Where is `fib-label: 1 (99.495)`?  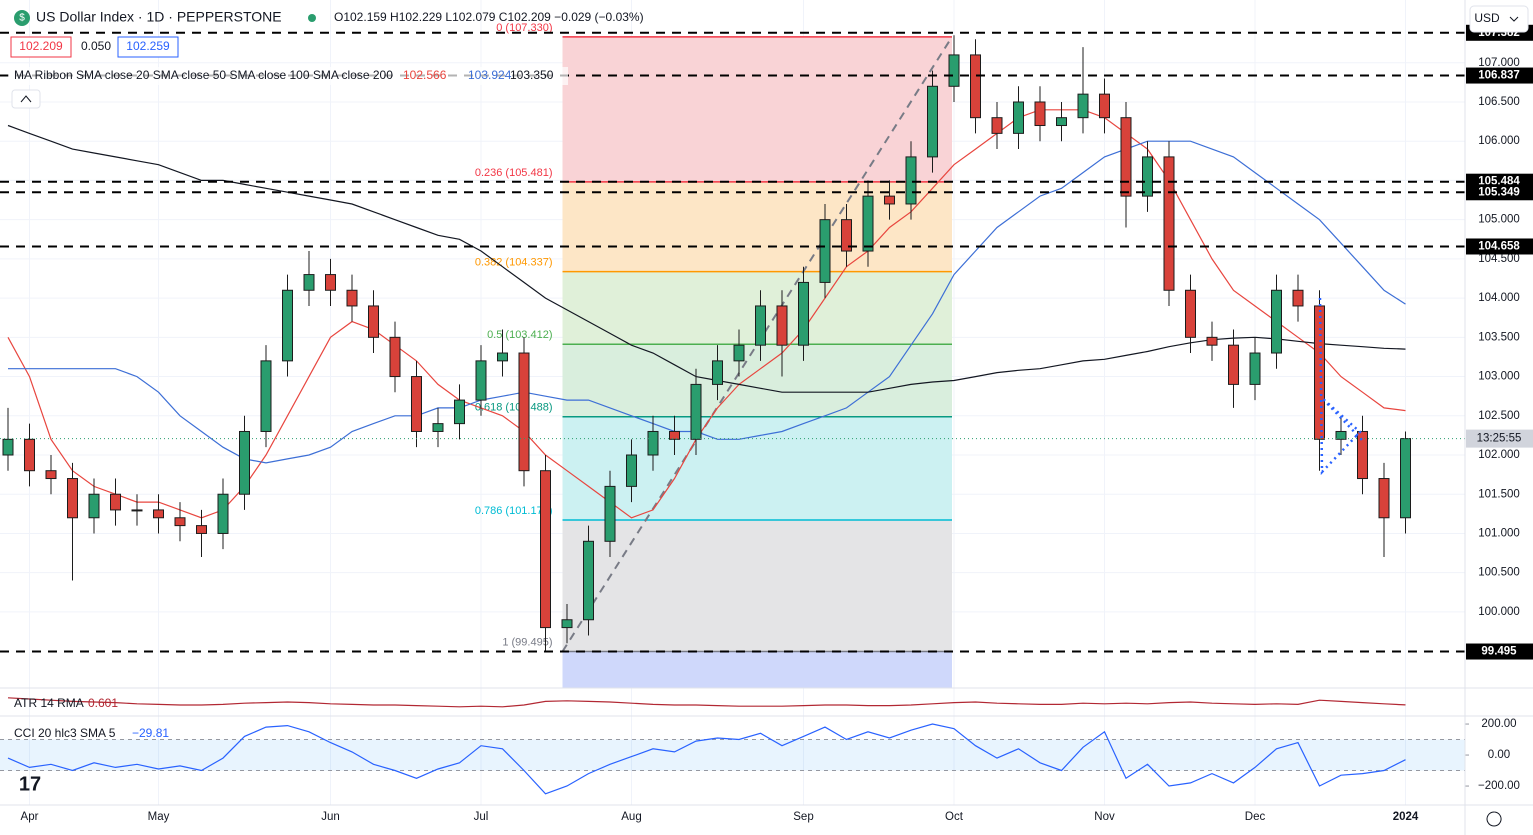
fib-label: 1 (99.495) is located at coordinates (527, 642).